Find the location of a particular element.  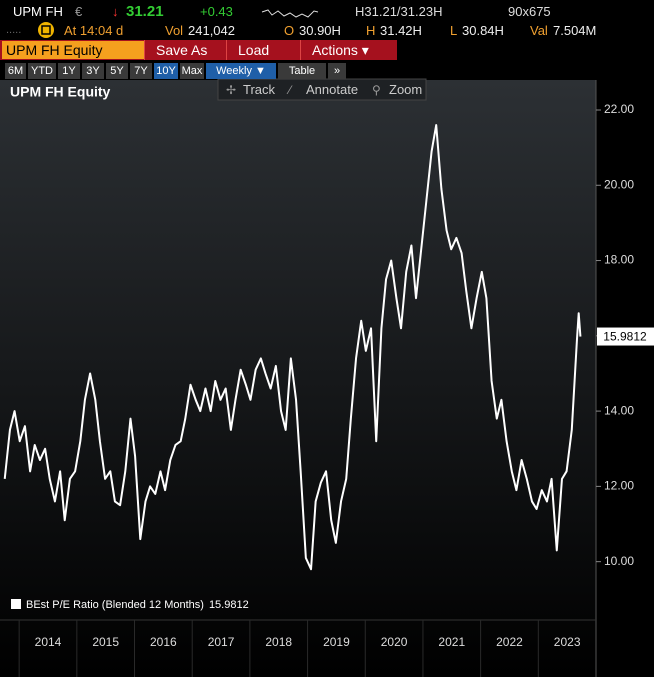

legend-swatch is located at coordinates (16, 604).